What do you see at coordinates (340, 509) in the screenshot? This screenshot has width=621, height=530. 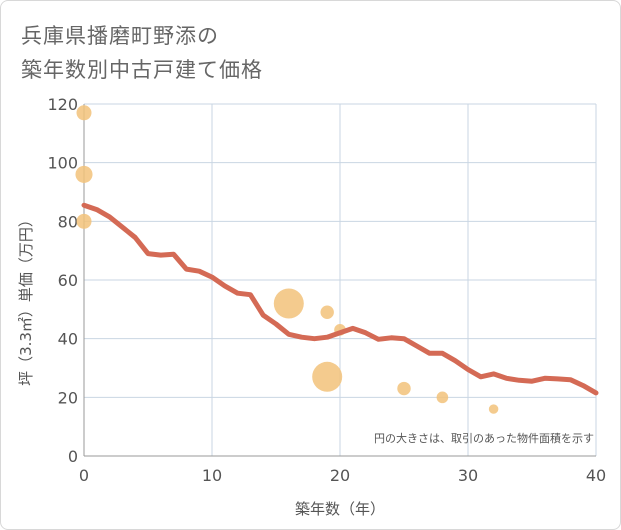 I see `x-axis-label: 築年数（年）` at bounding box center [340, 509].